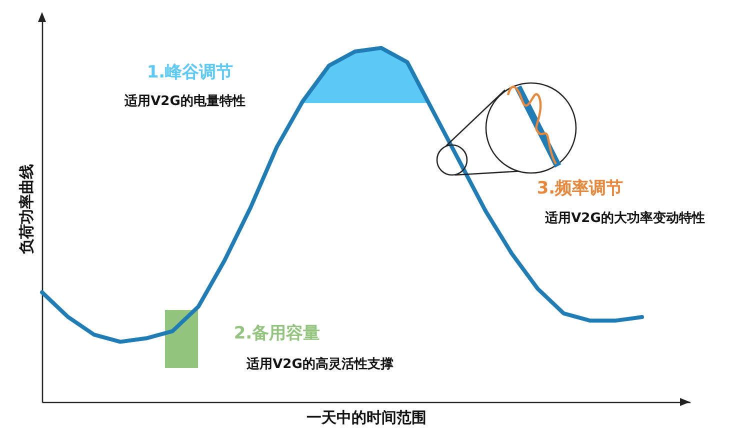 Image resolution: width=735 pixels, height=441 pixels. I want to click on annotation: 适用V2G的电量特性, so click(185, 101).